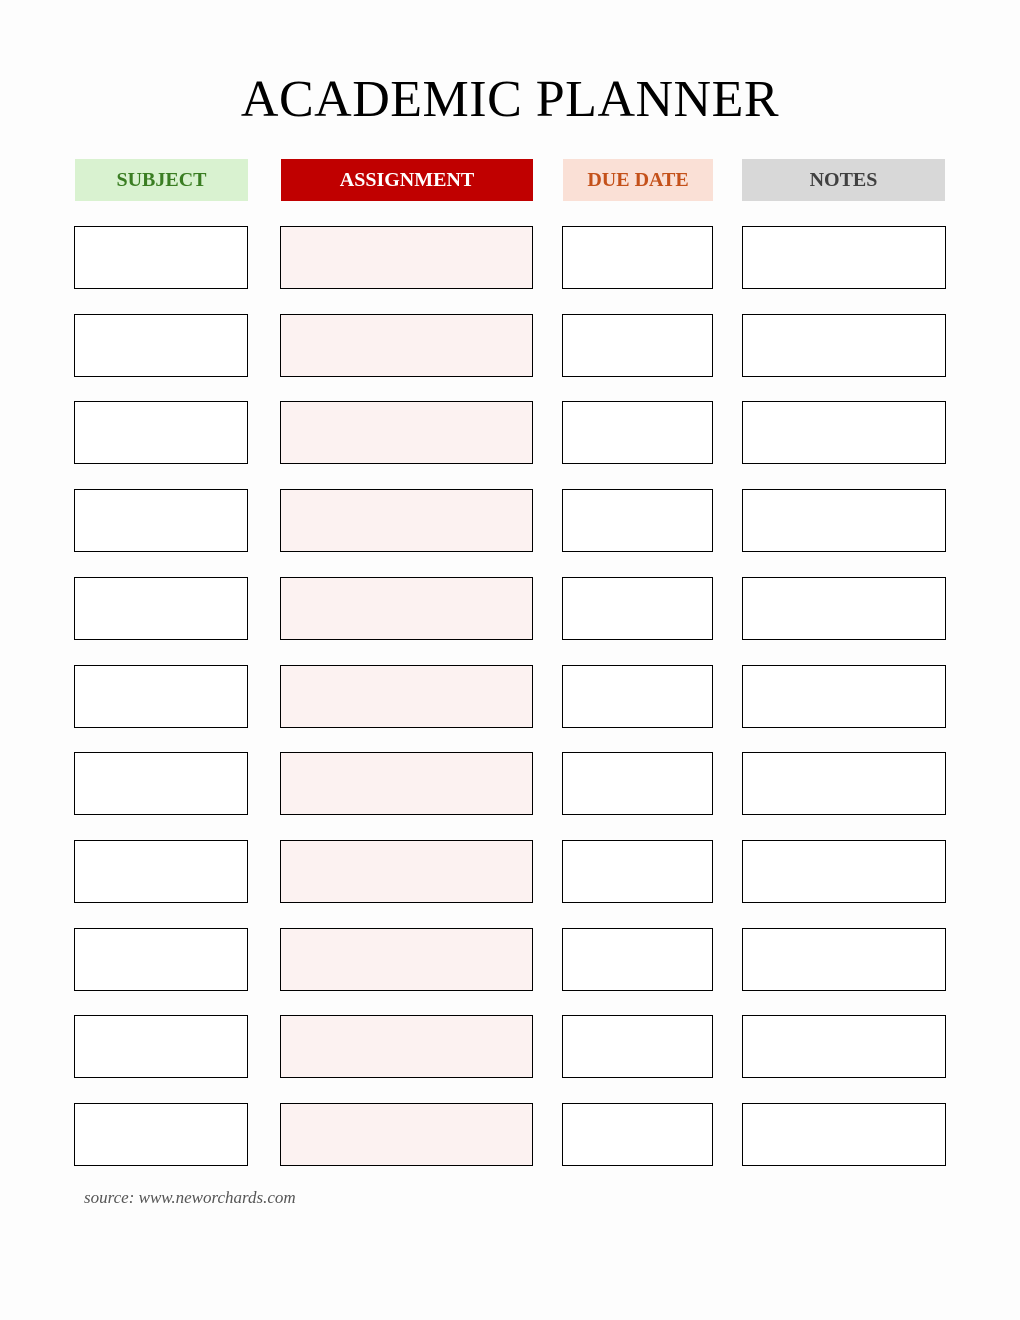 This screenshot has height=1320, width=1020. I want to click on header-assignment: ASSIGNMENT, so click(407, 180).